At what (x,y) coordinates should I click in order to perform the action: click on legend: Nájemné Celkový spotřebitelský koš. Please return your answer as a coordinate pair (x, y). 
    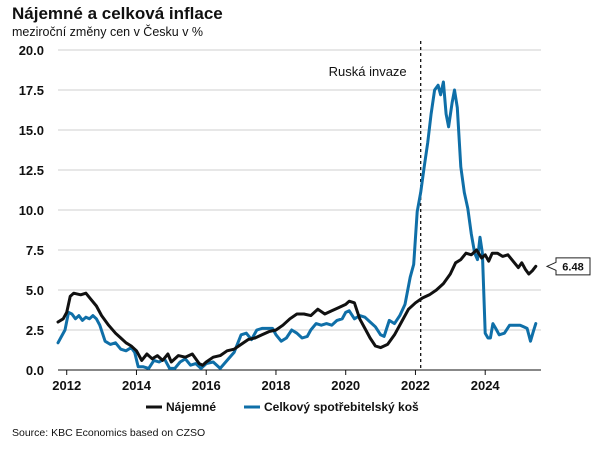
    Looking at the image, I should click on (282, 407).